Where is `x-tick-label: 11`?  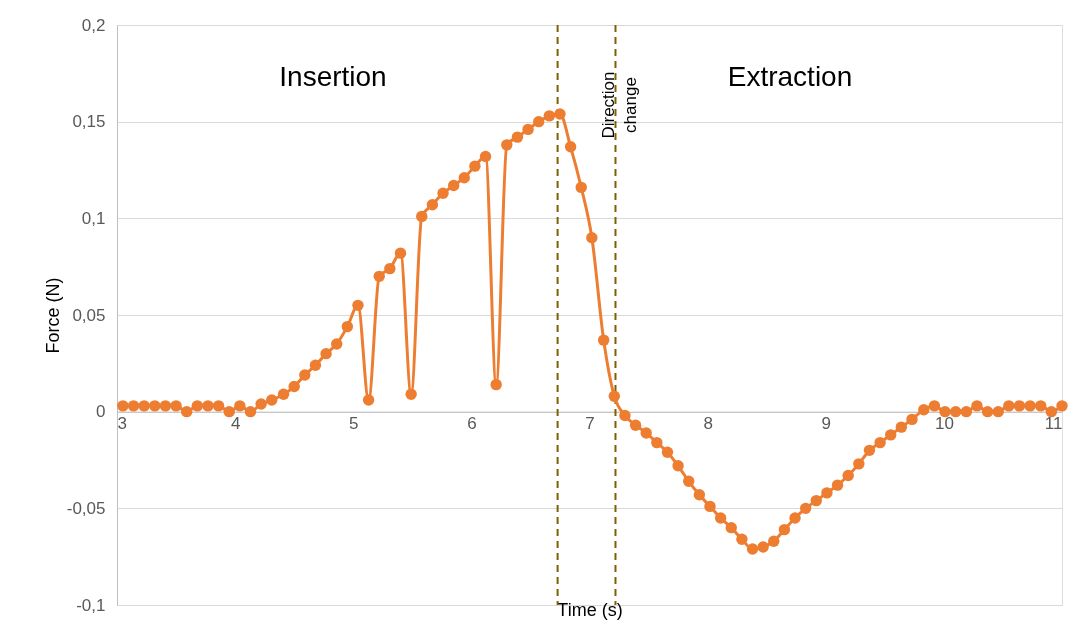
x-tick-label: 11 is located at coordinates (1053, 424).